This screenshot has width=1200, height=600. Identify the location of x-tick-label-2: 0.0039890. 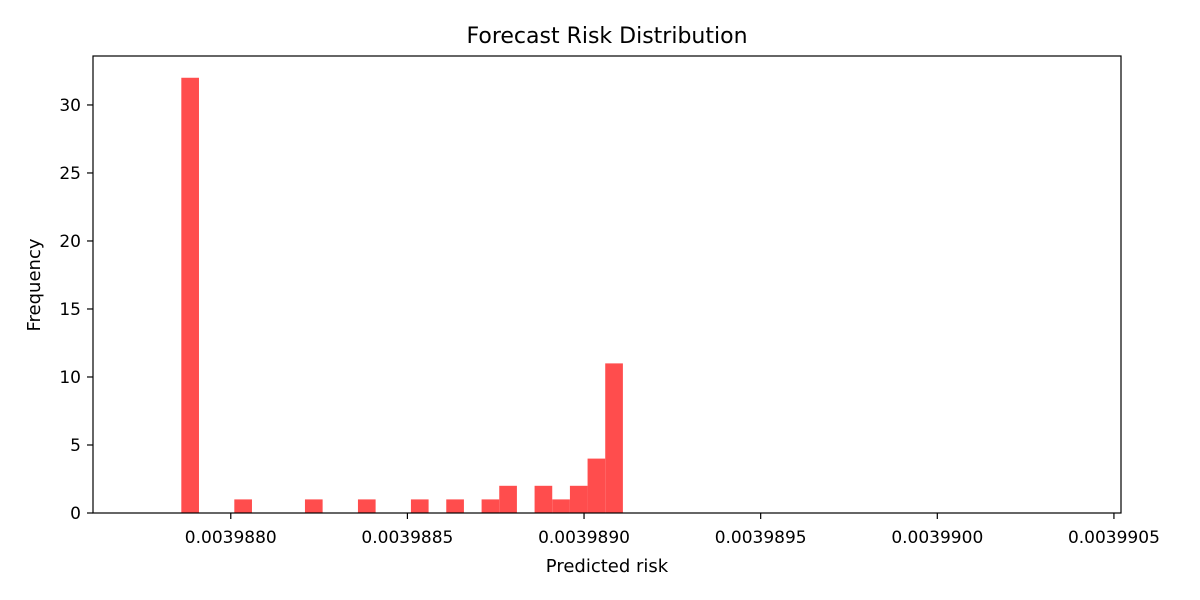
(584, 538).